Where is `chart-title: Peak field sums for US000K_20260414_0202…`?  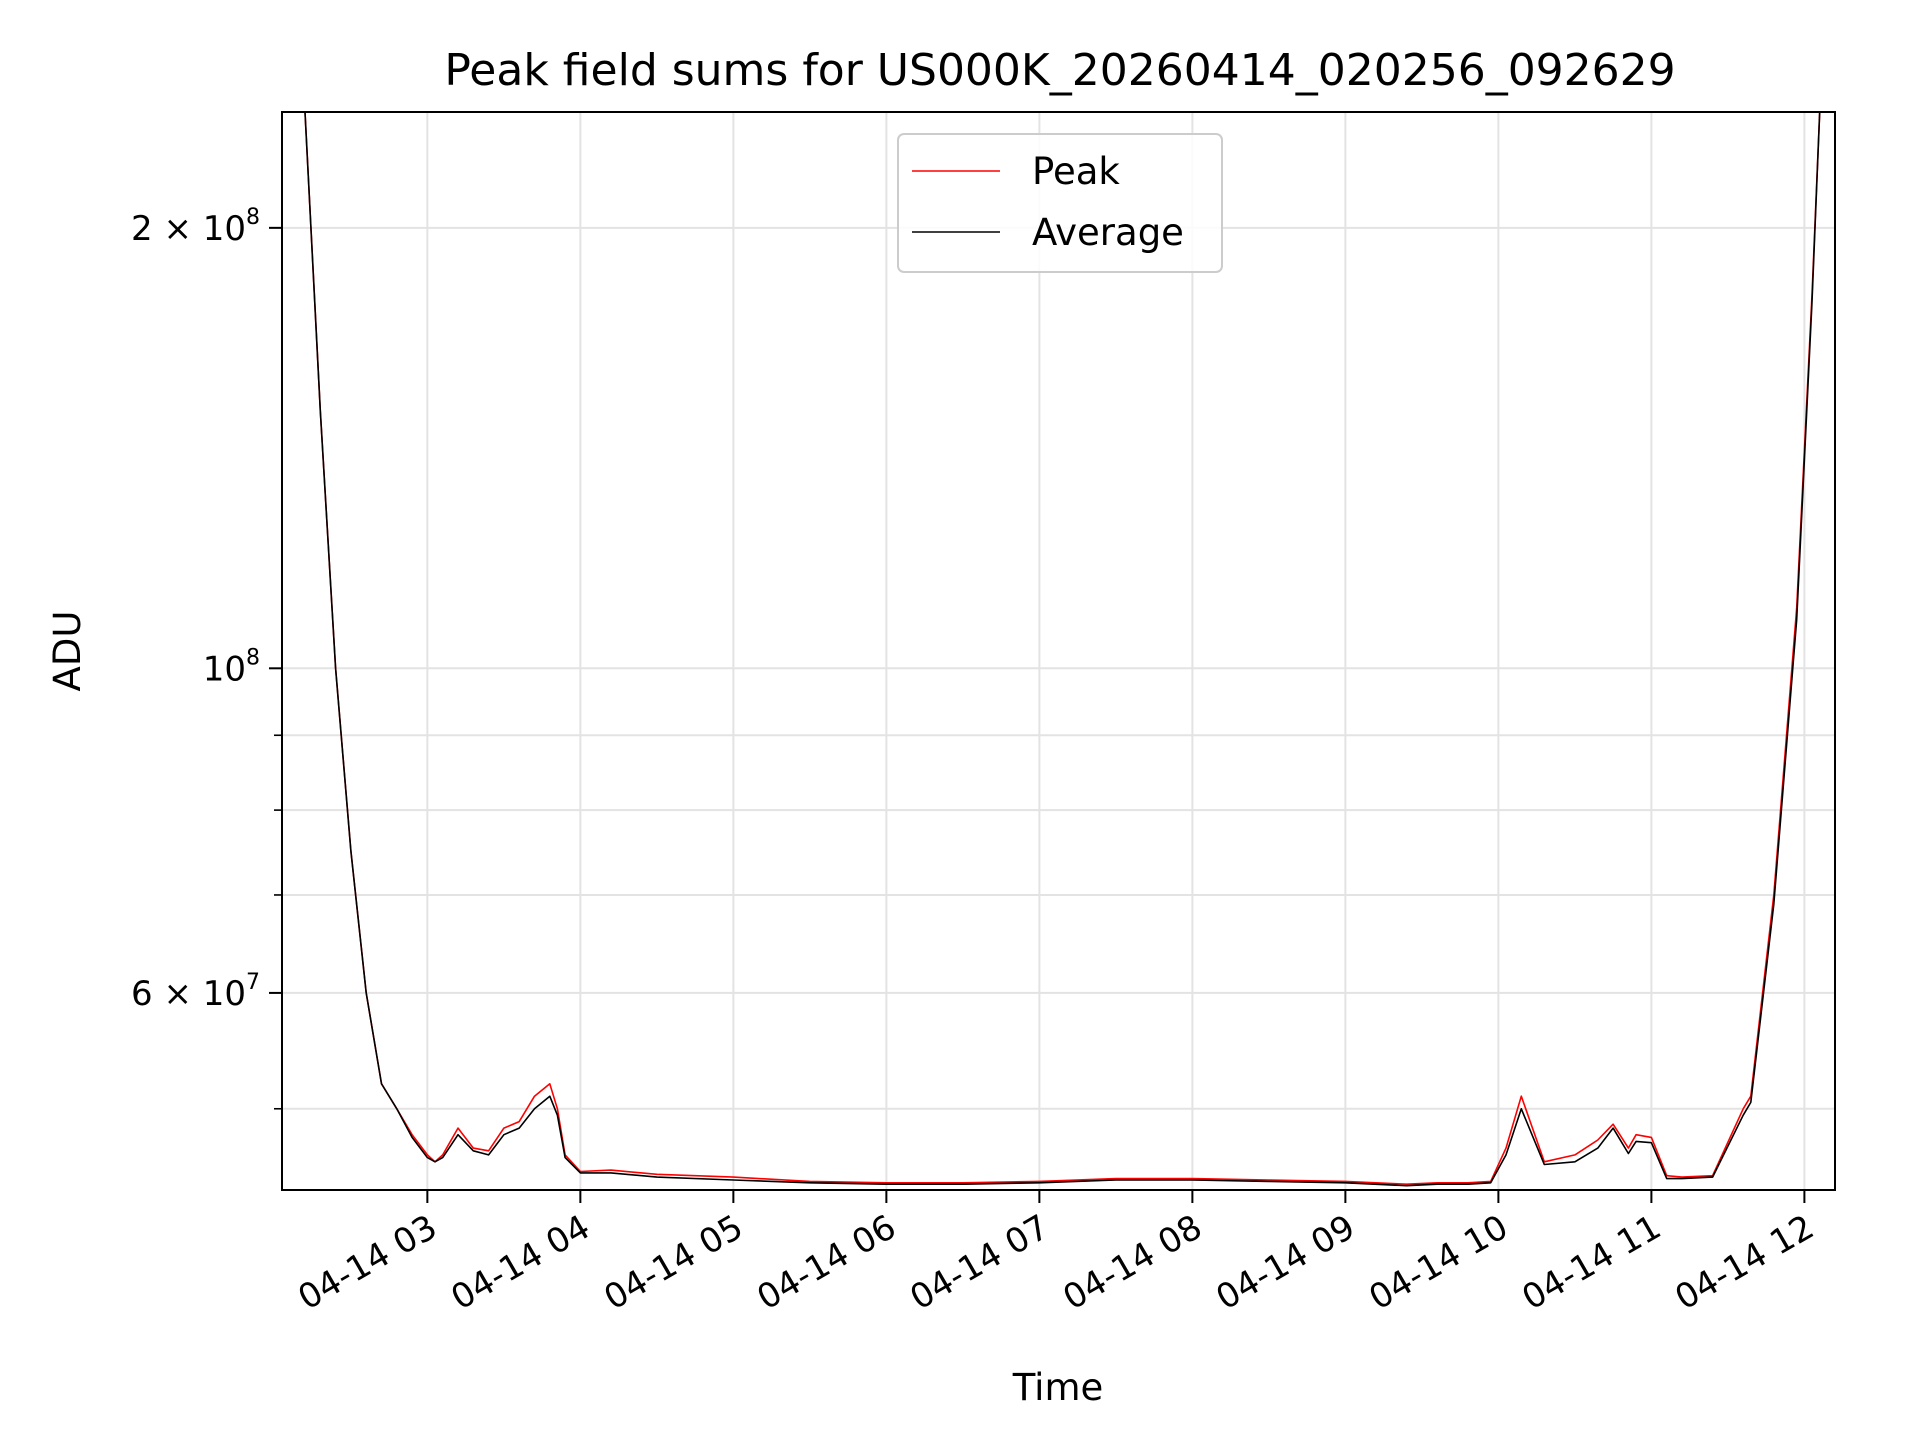
chart-title: Peak field sums for US000K_20260414_0202… is located at coordinates (1059, 70).